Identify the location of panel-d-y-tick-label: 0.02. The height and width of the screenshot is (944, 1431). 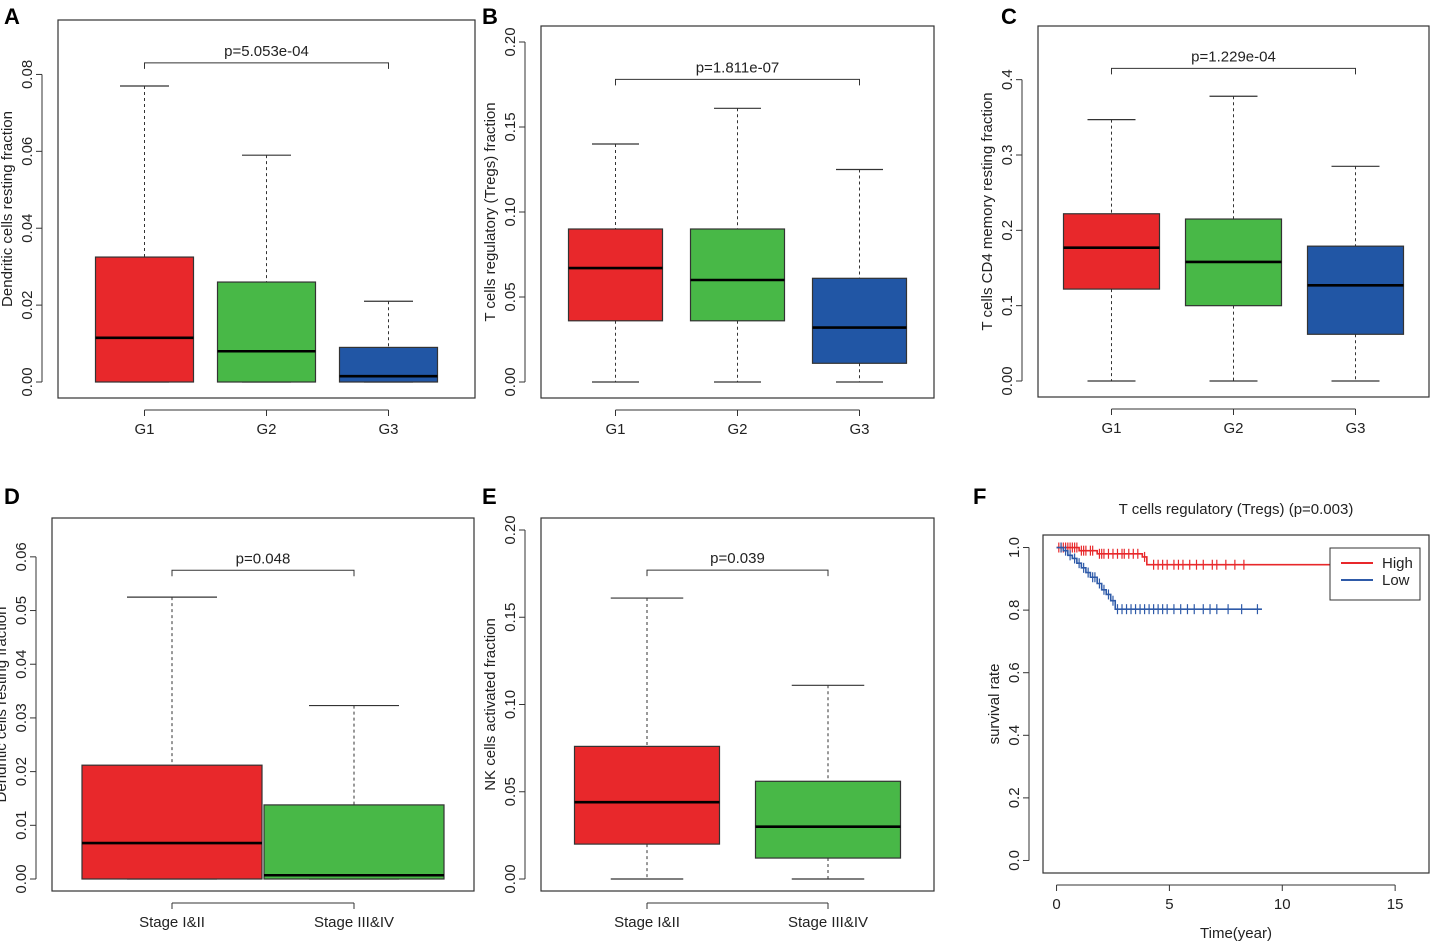
(21, 771).